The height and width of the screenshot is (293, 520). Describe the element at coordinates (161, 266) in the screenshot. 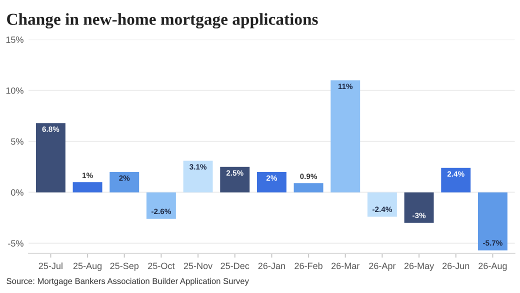

I see `x-tick-label: 25-Oct` at that location.